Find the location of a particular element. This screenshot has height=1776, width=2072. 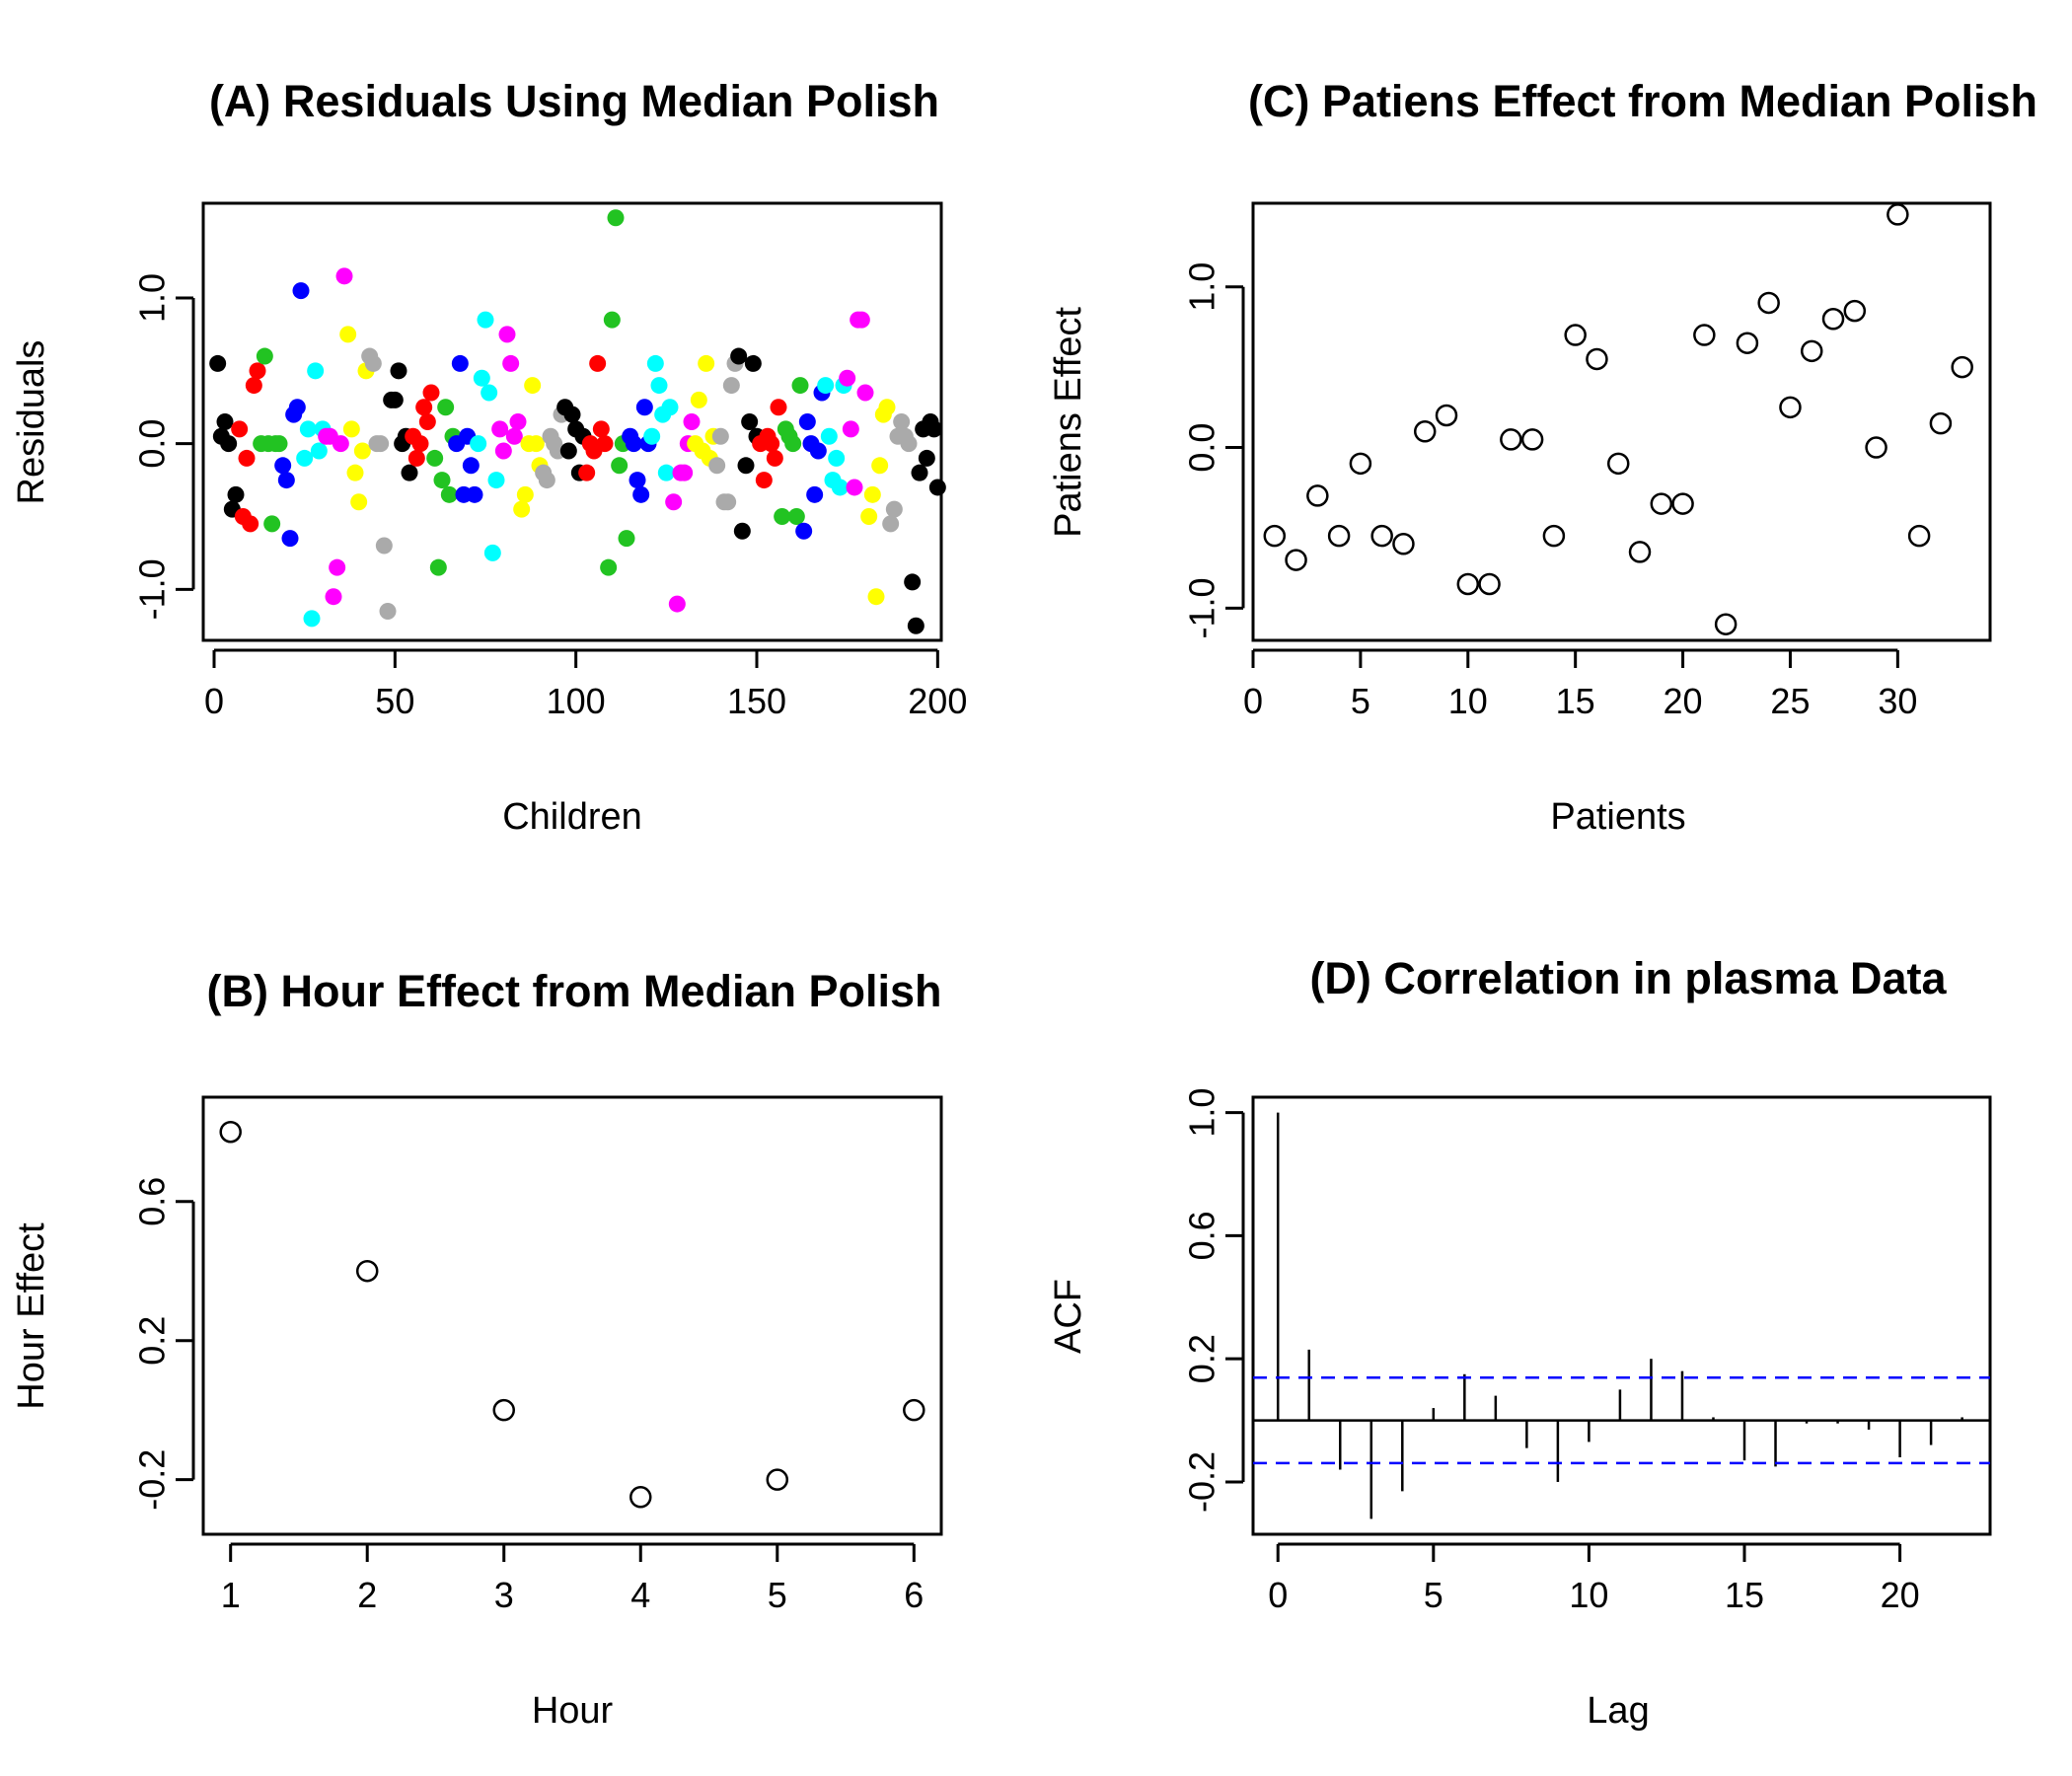

panel-c-x-tick-label: 5 is located at coordinates (1360, 701).